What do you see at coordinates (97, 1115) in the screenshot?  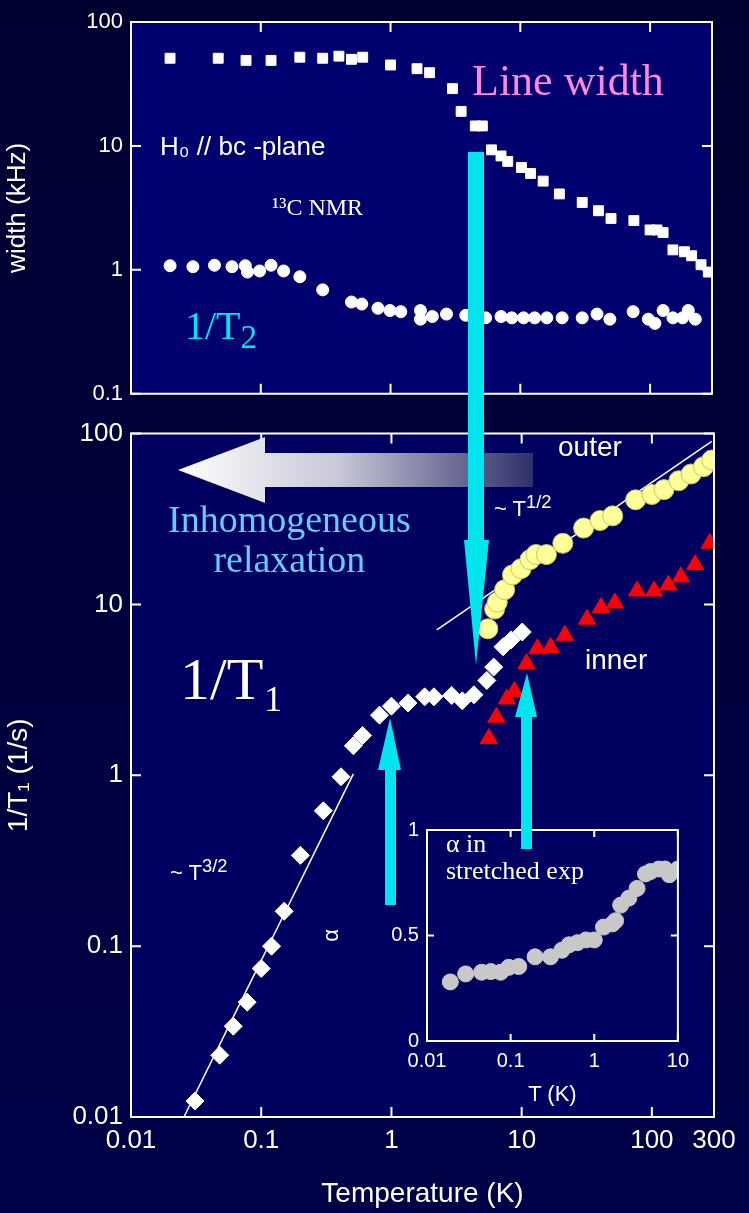 I see `y-tick-label: 0.01` at bounding box center [97, 1115].